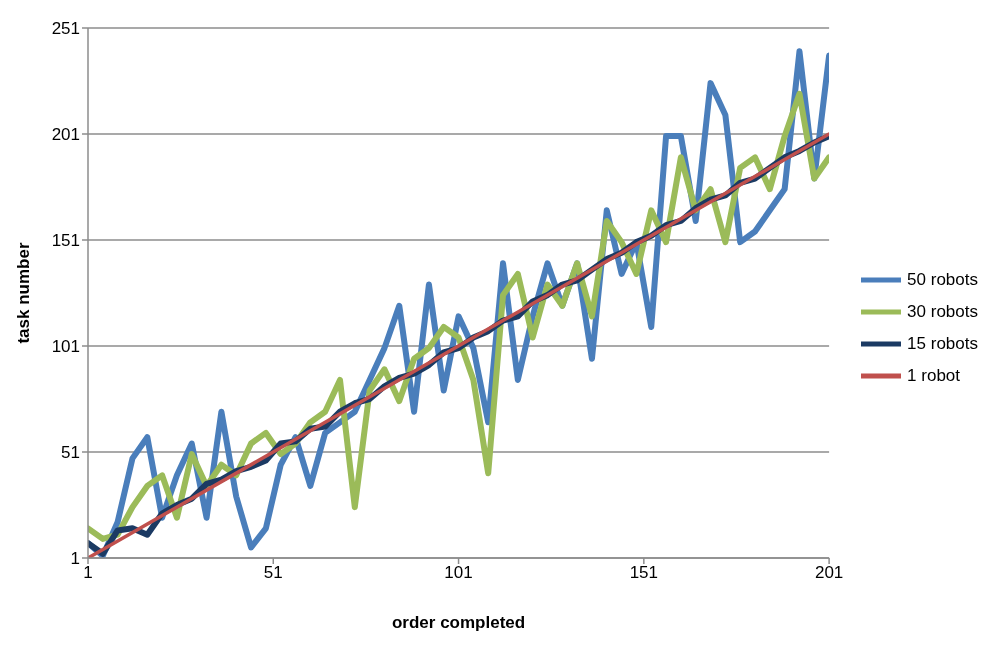 Image resolution: width=1008 pixels, height=657 pixels. What do you see at coordinates (644, 573) in the screenshot?
I see `x-tick-label: 151` at bounding box center [644, 573].